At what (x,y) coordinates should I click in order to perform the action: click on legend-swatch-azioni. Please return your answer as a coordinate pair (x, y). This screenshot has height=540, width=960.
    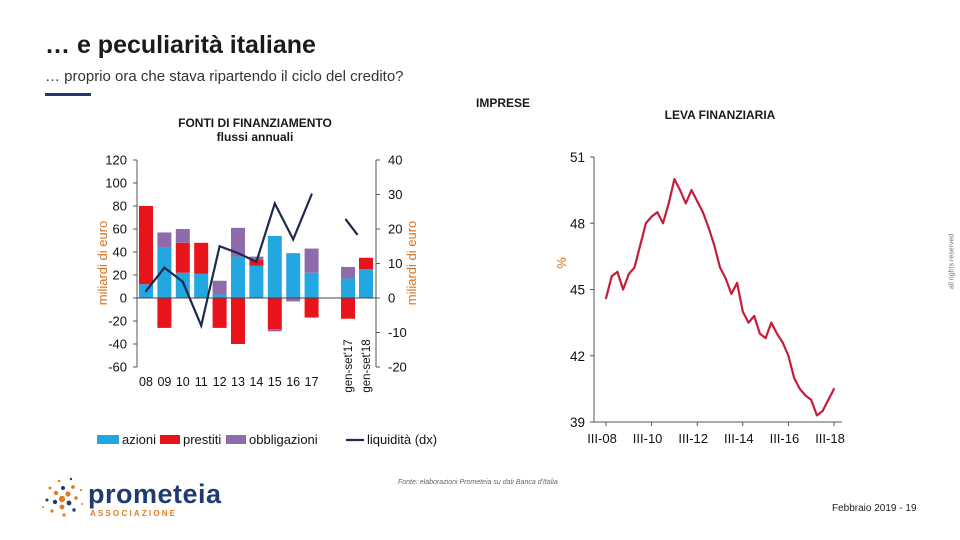
    Looking at the image, I should click on (108, 439).